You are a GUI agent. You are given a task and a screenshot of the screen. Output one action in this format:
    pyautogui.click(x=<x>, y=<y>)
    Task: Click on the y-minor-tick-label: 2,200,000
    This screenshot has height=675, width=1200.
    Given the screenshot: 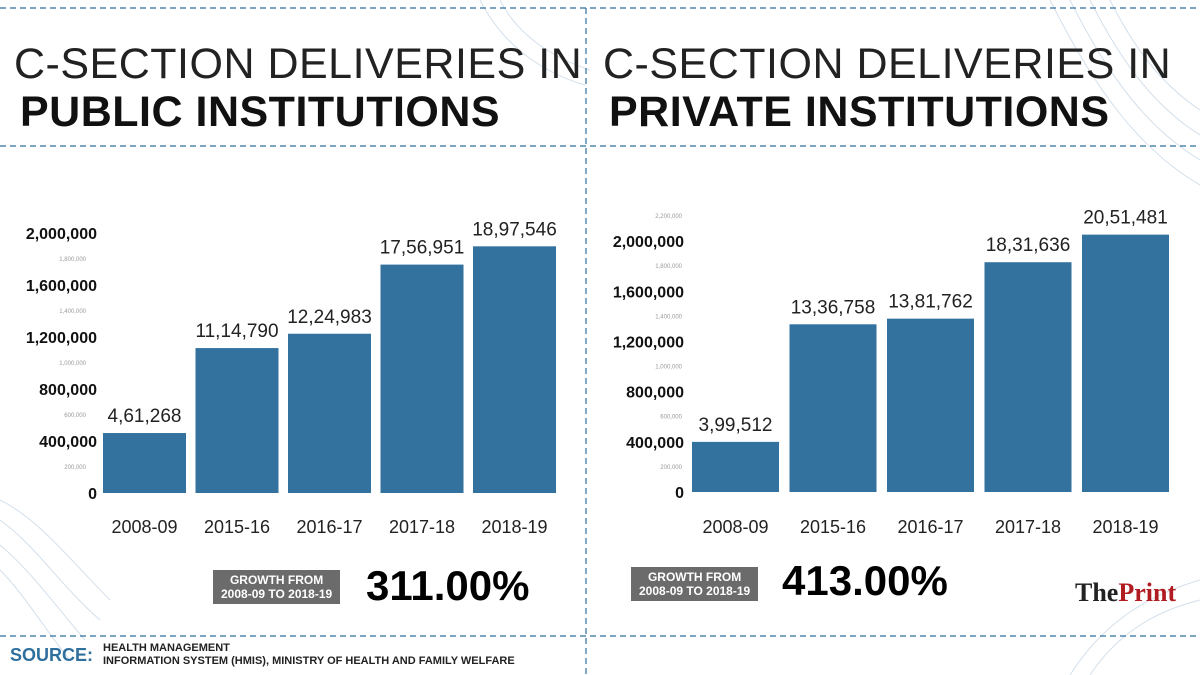 What is the action you would take?
    pyautogui.click(x=668, y=217)
    